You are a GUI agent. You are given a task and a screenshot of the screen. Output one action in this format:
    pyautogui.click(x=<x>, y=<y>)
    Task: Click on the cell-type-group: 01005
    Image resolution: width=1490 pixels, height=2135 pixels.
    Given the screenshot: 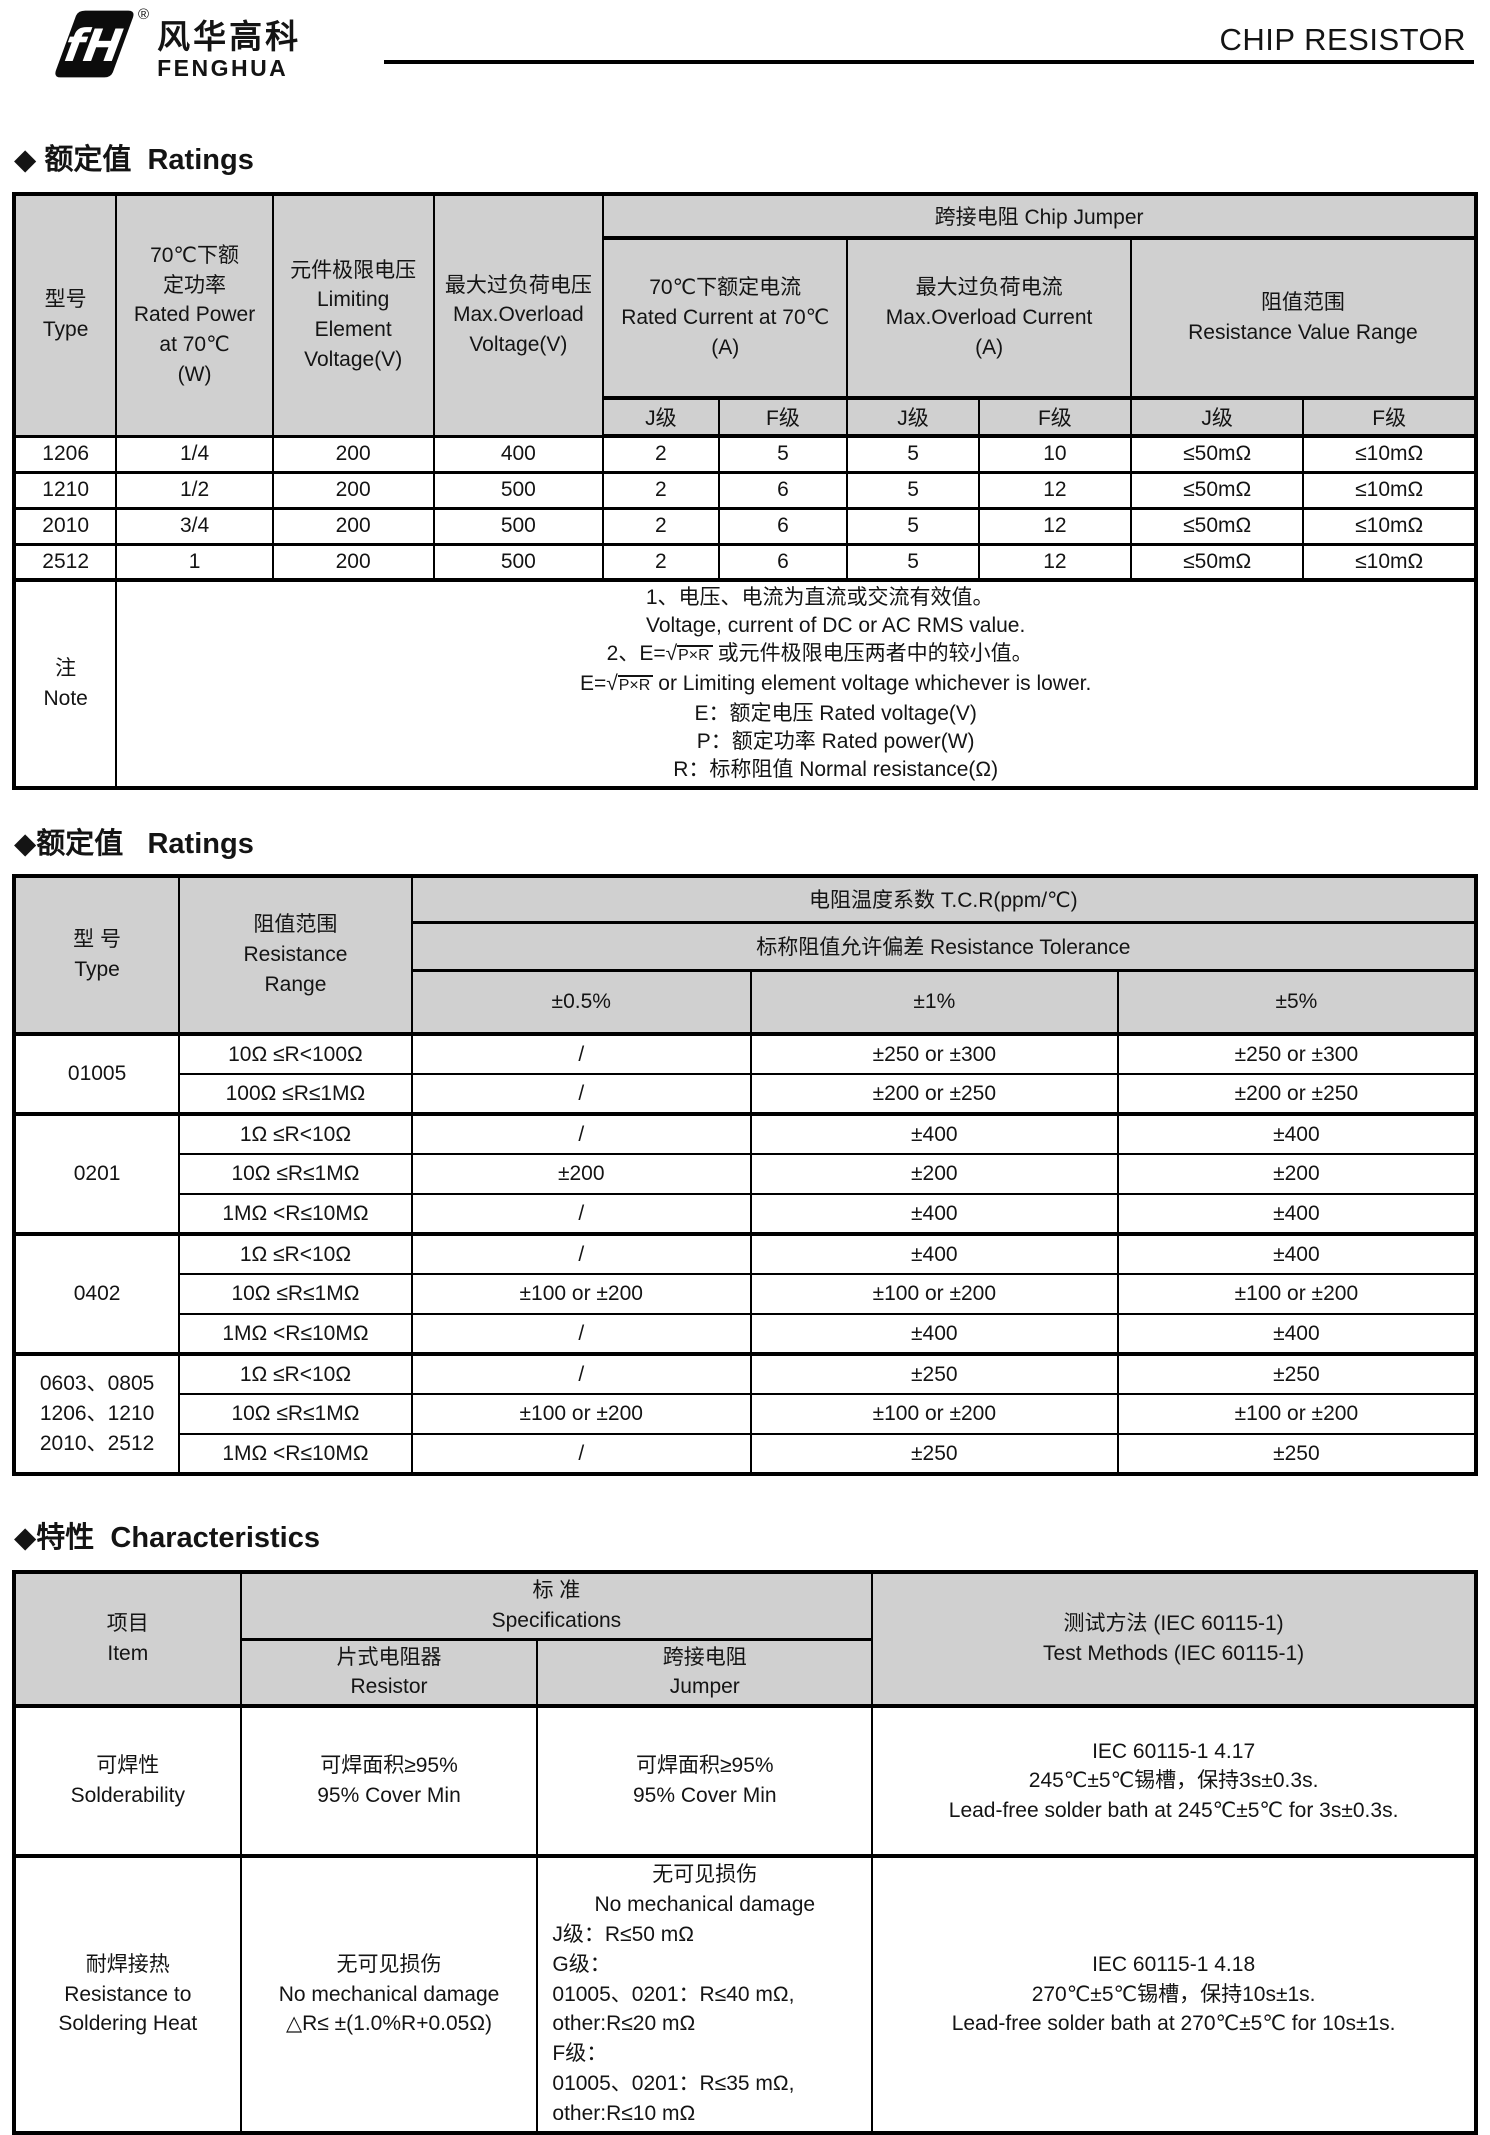 What is the action you would take?
    pyautogui.click(x=96, y=1073)
    